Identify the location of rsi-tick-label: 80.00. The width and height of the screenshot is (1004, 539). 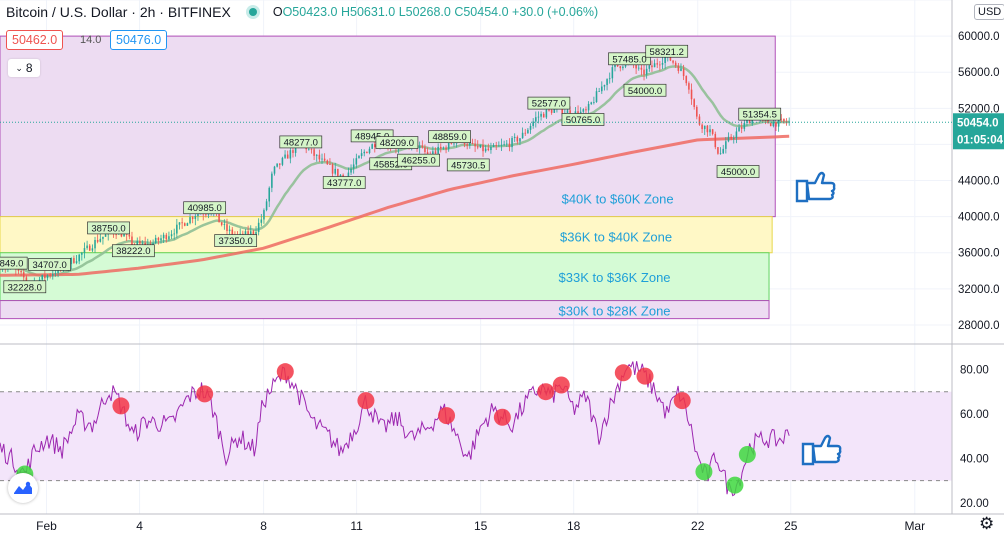
(974, 370).